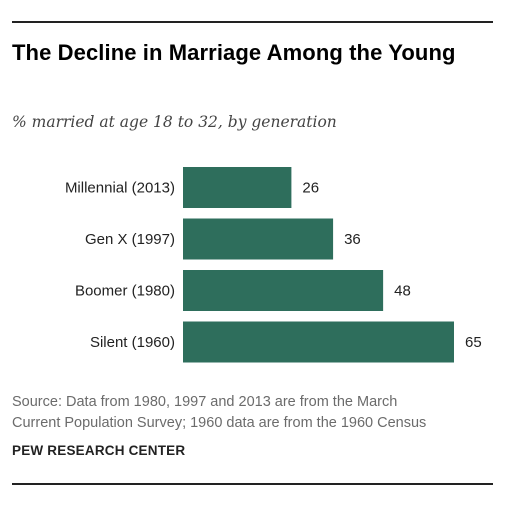  I want to click on value-label: 48, so click(402, 291).